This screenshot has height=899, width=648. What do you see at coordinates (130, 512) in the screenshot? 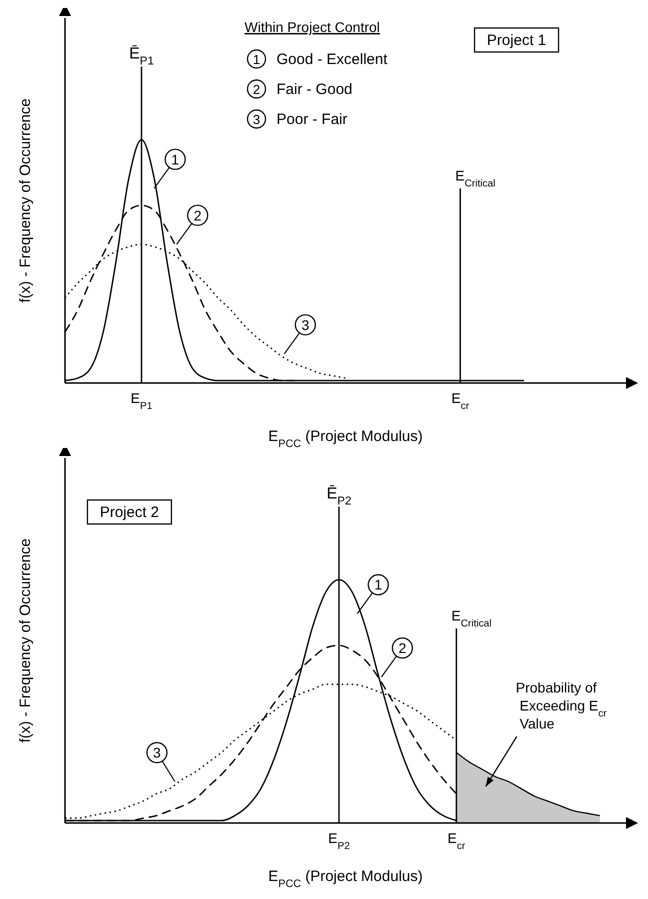
I see `chart-title: Project 2` at bounding box center [130, 512].